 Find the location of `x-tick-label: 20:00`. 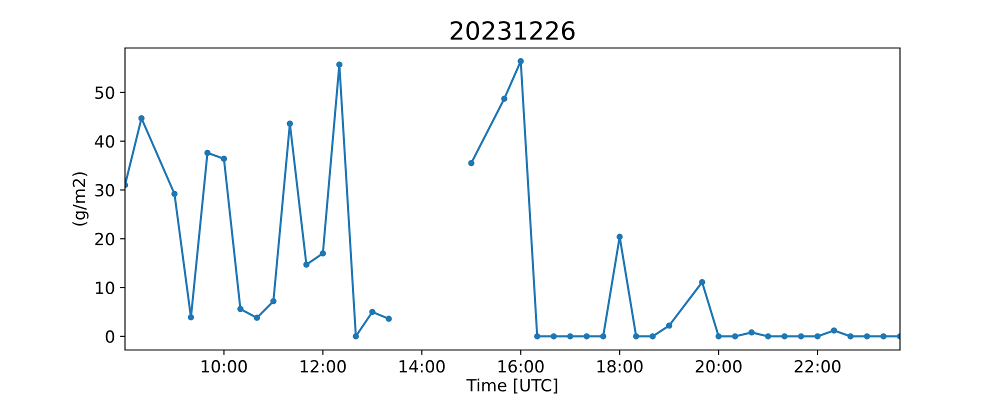

x-tick-label: 20:00 is located at coordinates (719, 366).